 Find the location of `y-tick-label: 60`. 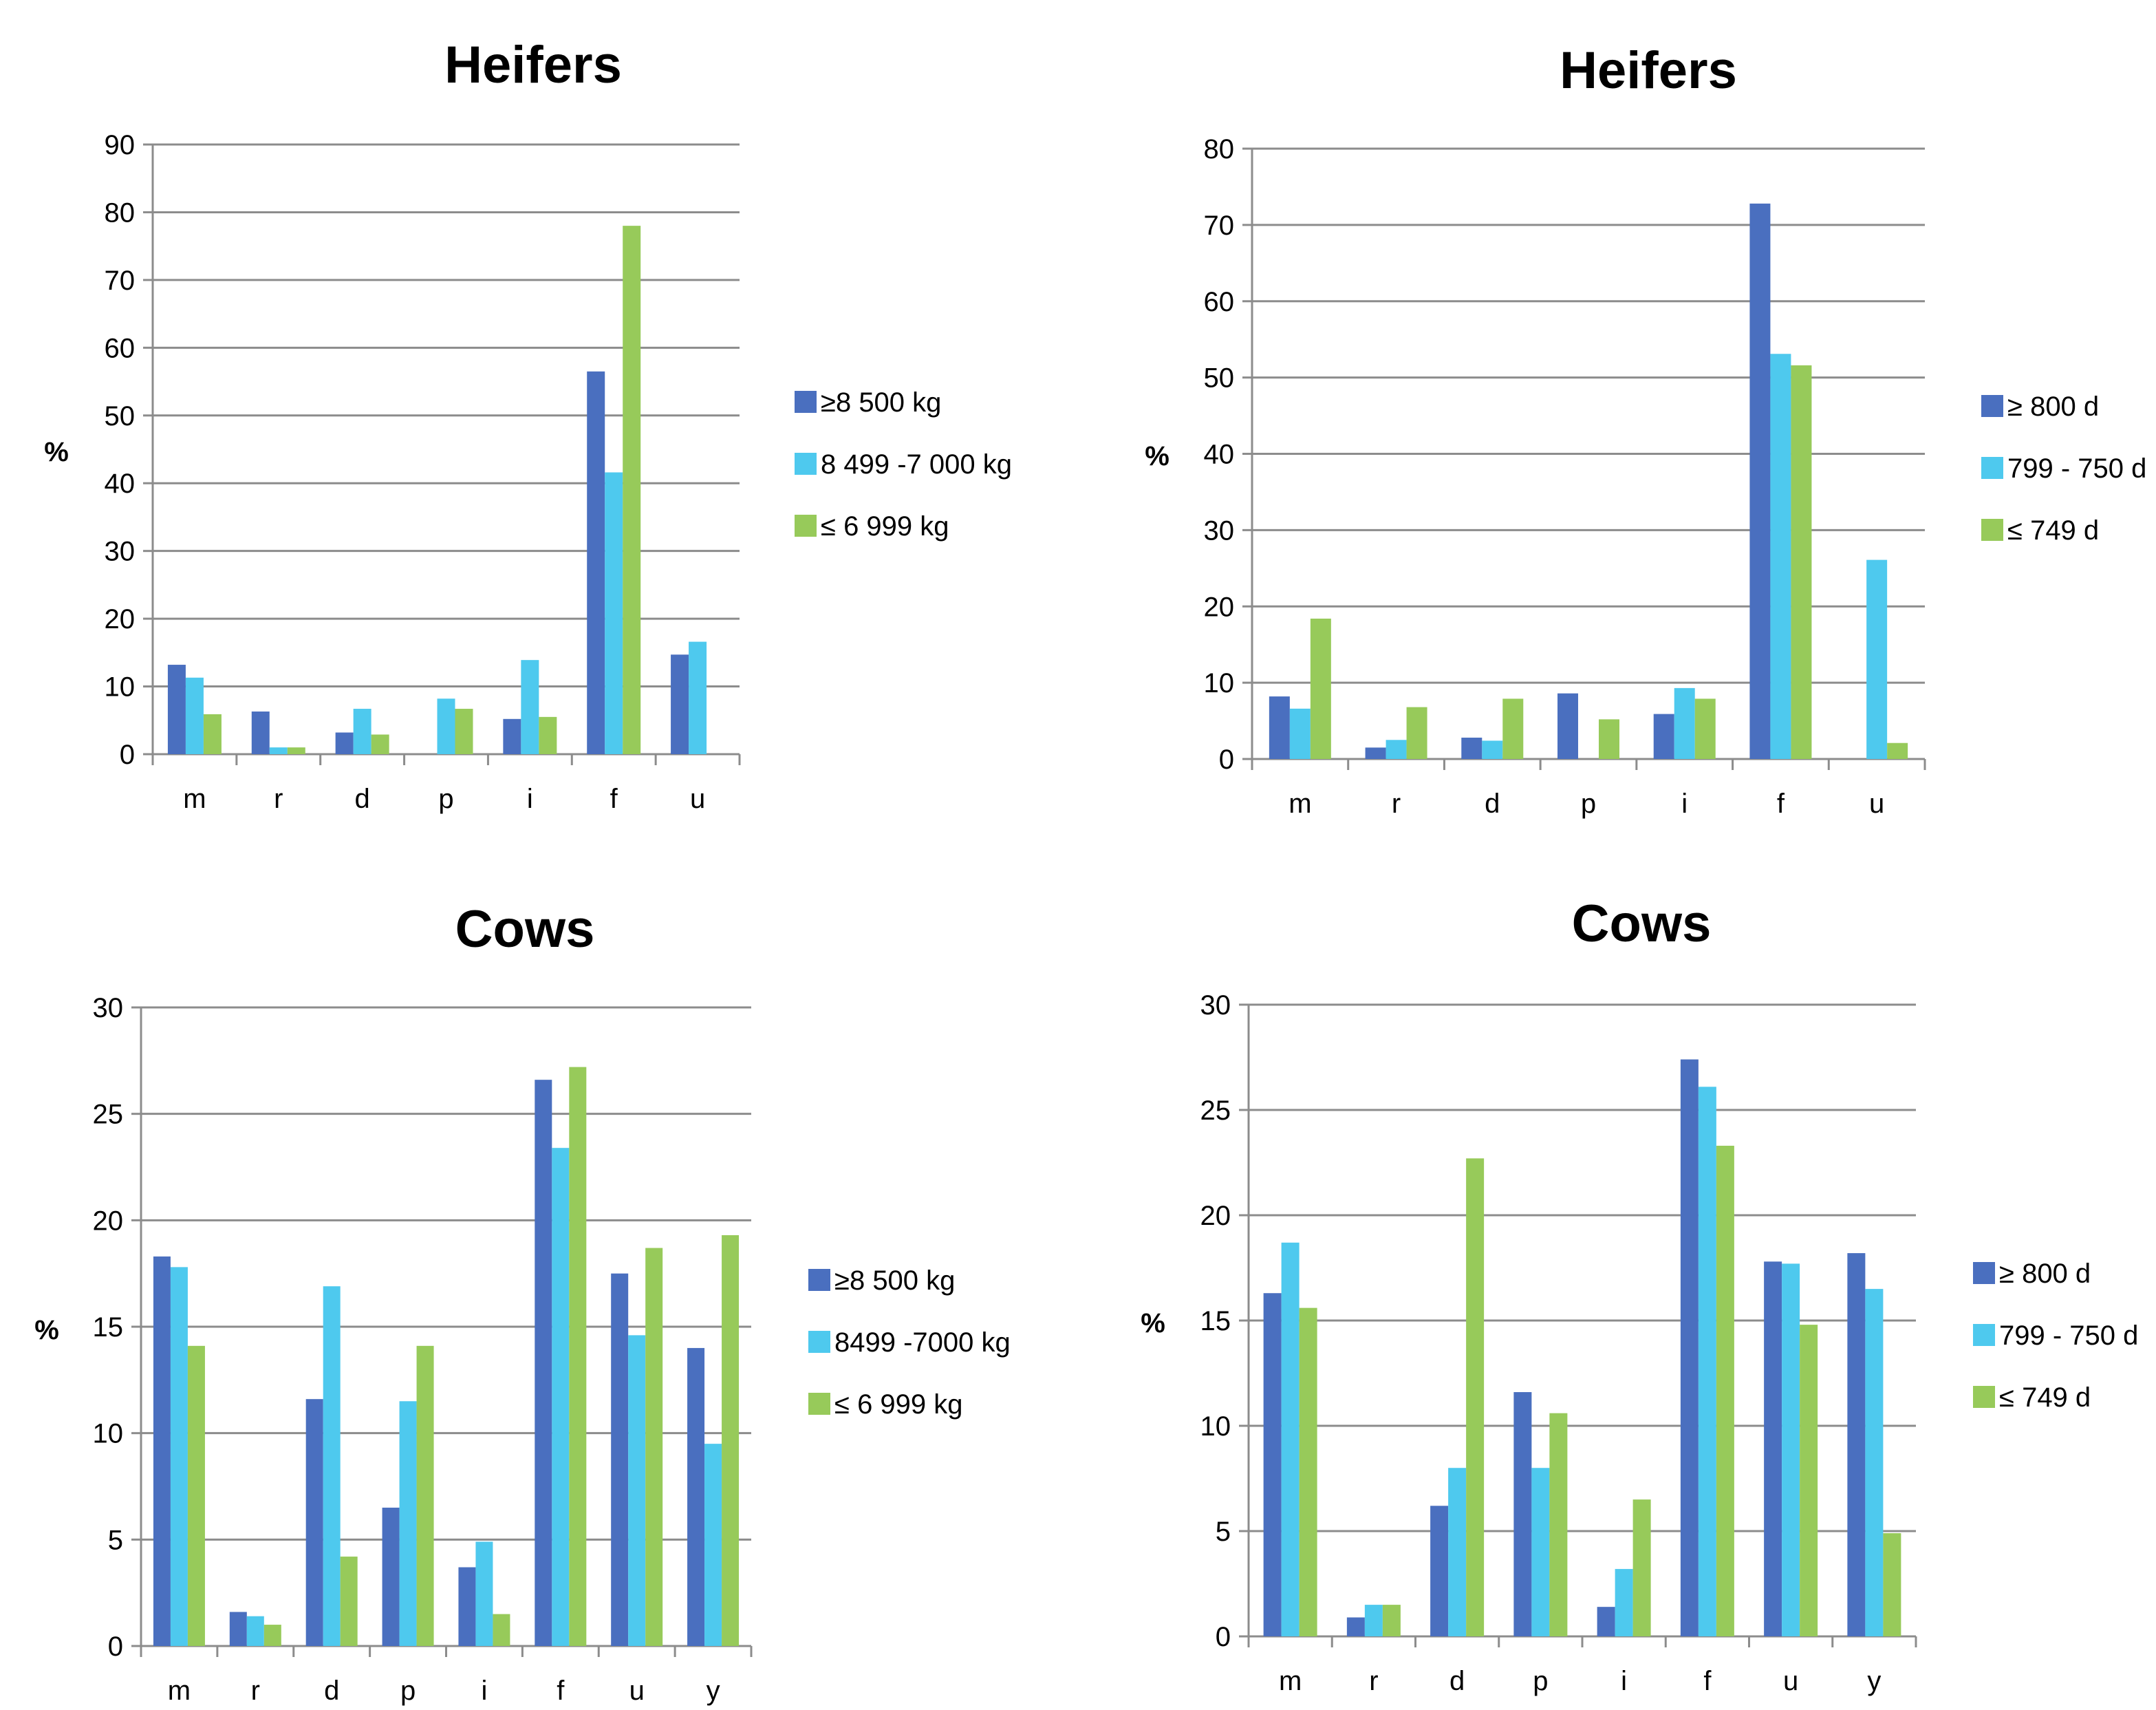

y-tick-label: 60 is located at coordinates (1219, 302).